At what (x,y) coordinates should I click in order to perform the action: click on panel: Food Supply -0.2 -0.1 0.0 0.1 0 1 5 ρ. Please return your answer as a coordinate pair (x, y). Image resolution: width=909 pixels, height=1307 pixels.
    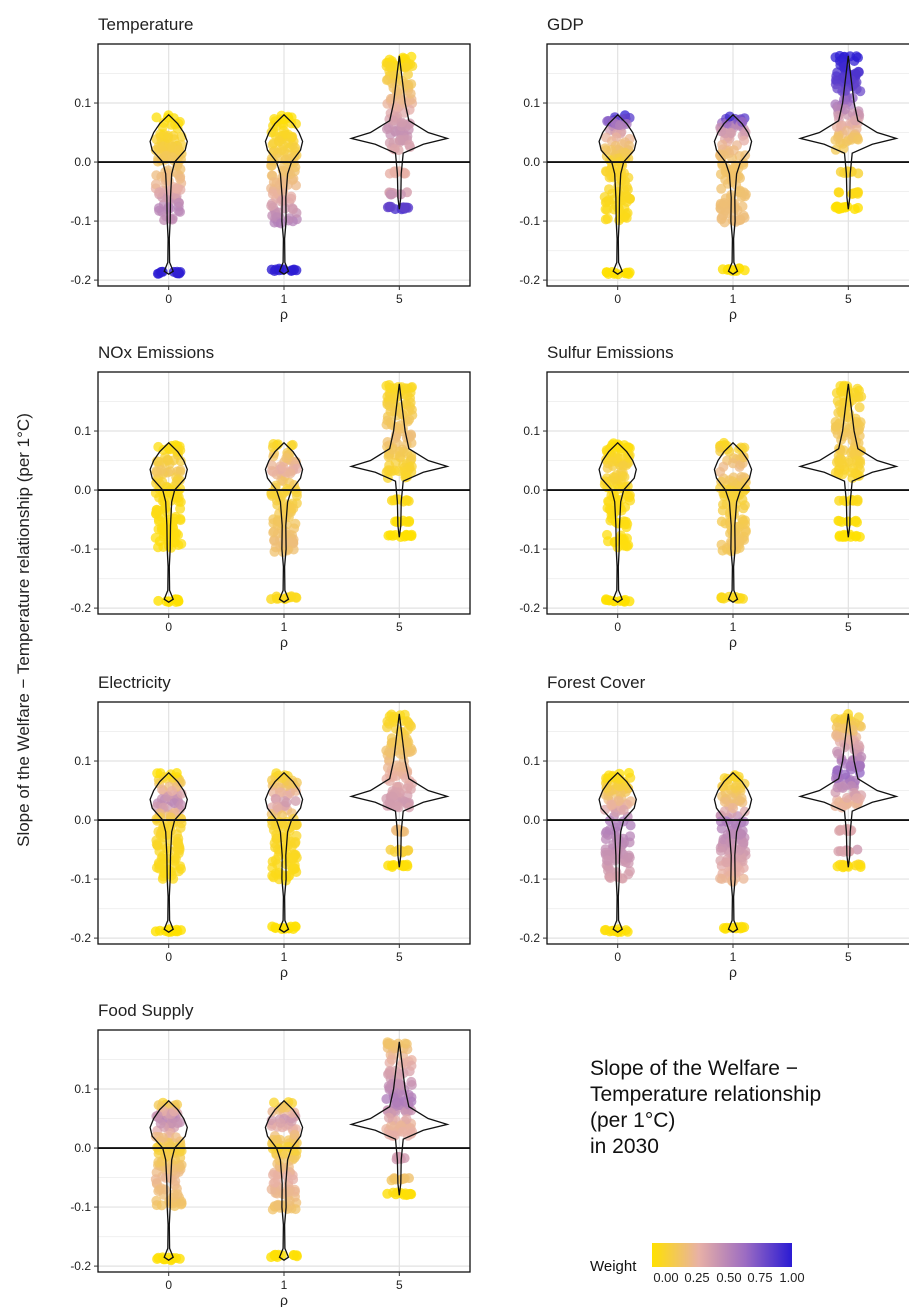
    Looking at the image, I should click on (270, 1154).